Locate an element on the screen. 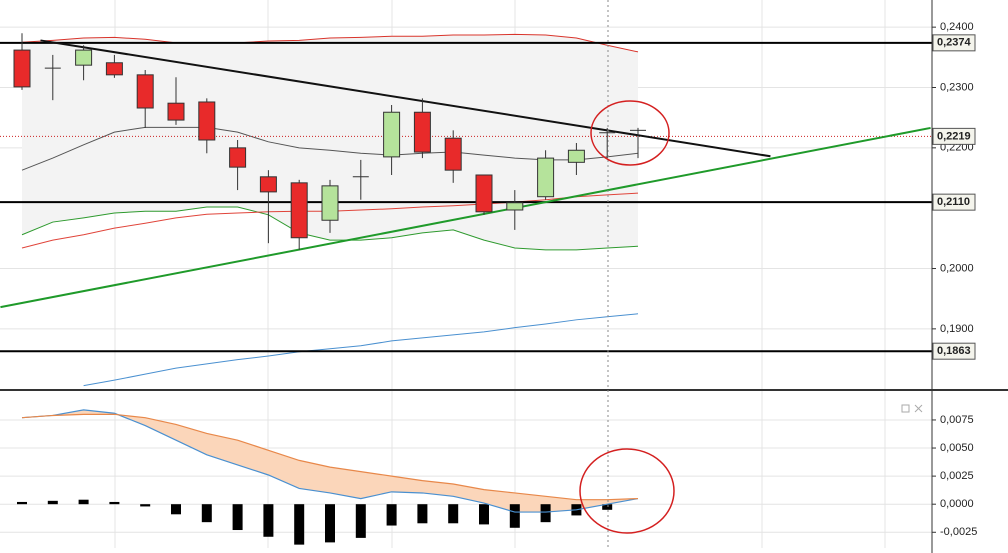 The height and width of the screenshot is (553, 1008). restore-icon is located at coordinates (905, 408).